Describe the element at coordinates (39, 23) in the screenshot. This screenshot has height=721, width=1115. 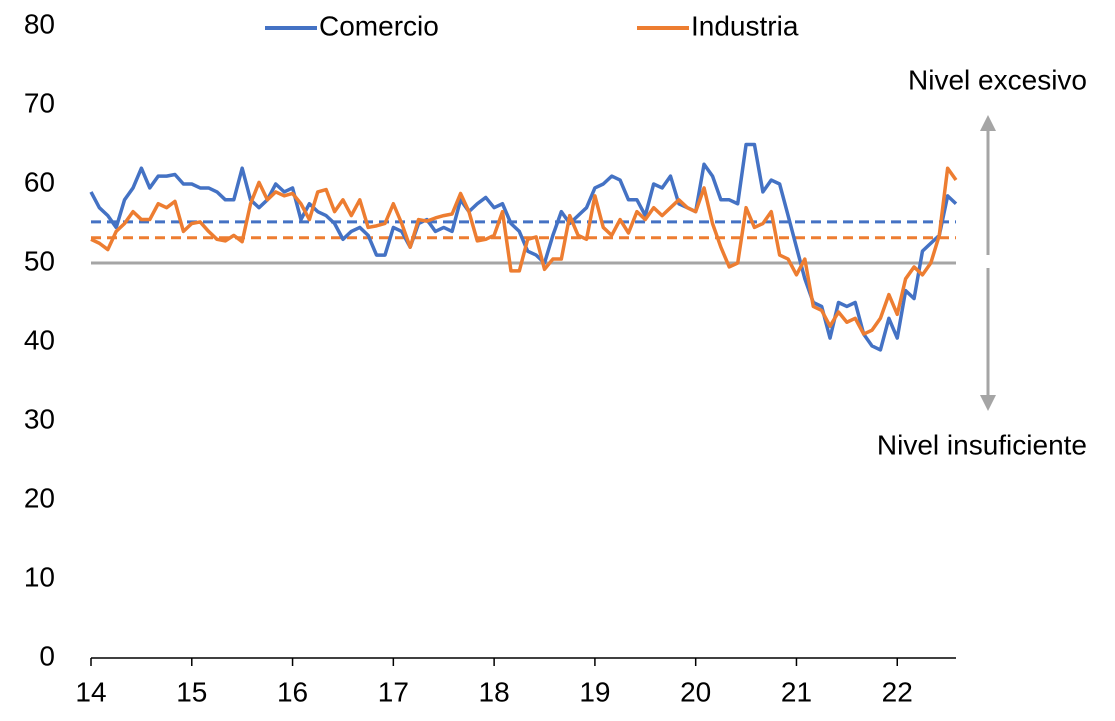
I see `y-tick-label: 80` at that location.